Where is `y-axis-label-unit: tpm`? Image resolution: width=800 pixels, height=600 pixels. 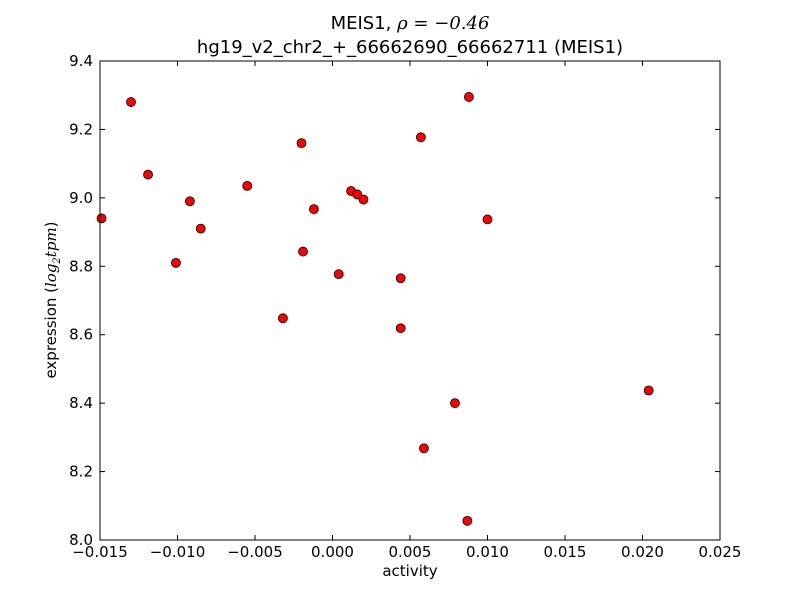 y-axis-label-unit: tpm is located at coordinates (51, 242).